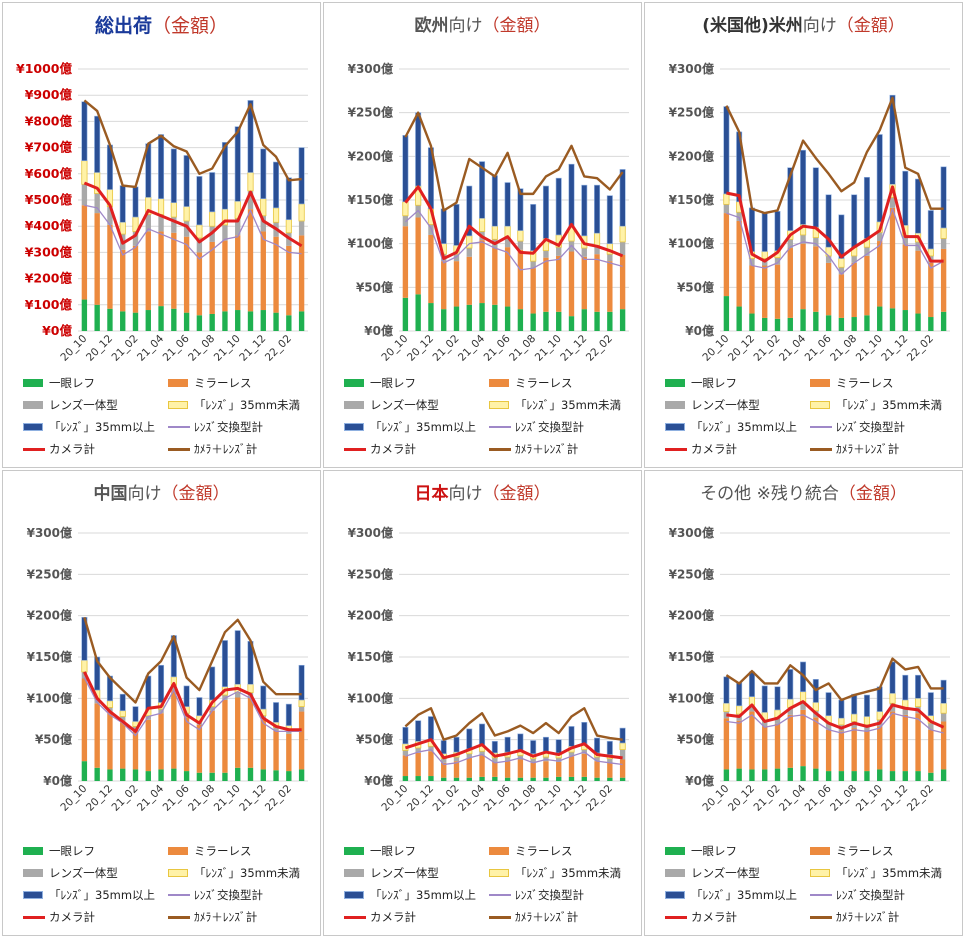  What do you see at coordinates (49, 147) in the screenshot?
I see `y-tick-label: ¥700億` at bounding box center [49, 147].